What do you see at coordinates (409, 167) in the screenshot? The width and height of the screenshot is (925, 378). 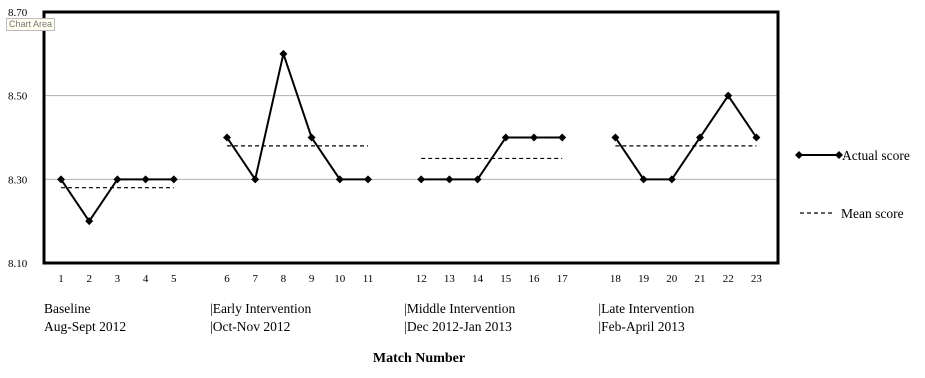 I see `mean-series` at bounding box center [409, 167].